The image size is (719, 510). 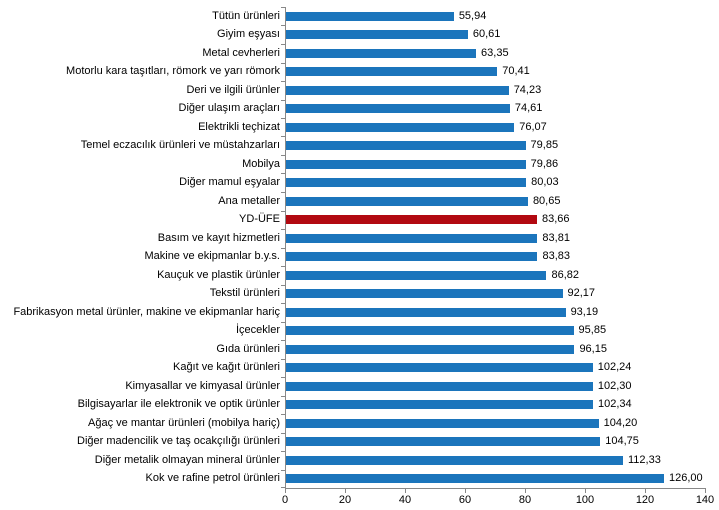 What do you see at coordinates (555, 219) in the screenshot?
I see `value-label: 83,66` at bounding box center [555, 219].